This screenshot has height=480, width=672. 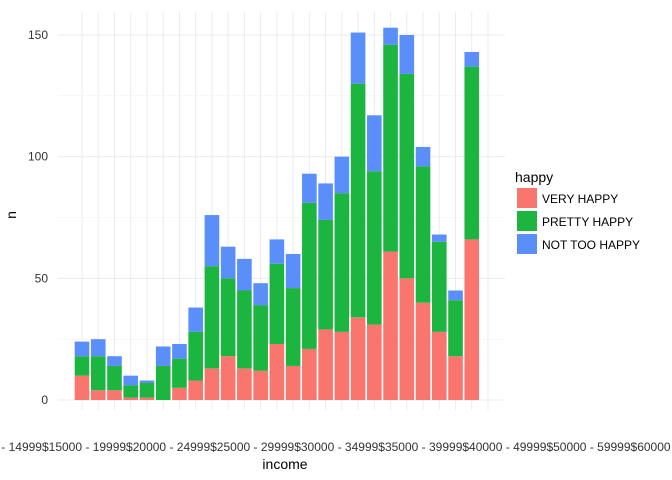 What do you see at coordinates (38, 217) in the screenshot?
I see `y-axis: 0 50 100 150` at bounding box center [38, 217].